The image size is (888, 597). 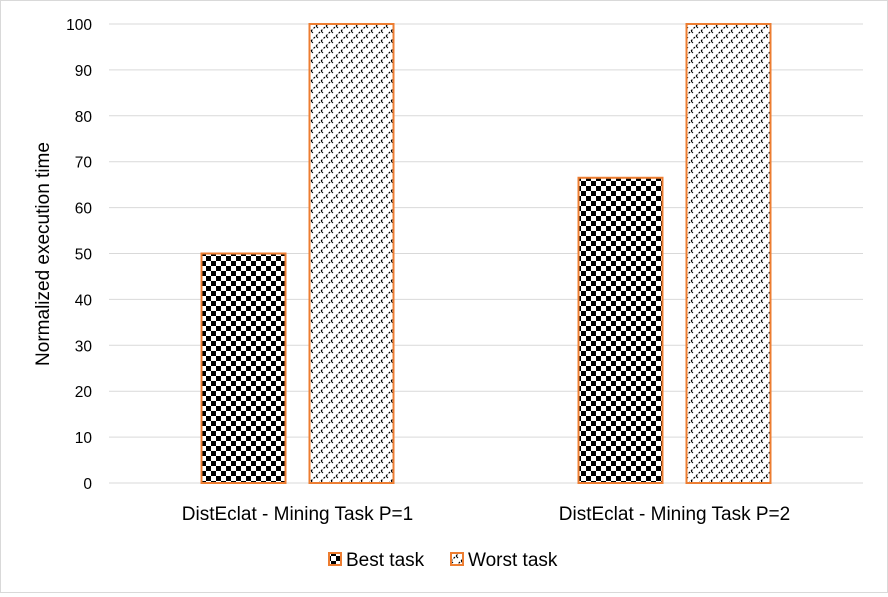 What do you see at coordinates (84, 71) in the screenshot?
I see `y-tick-label: 90` at bounding box center [84, 71].